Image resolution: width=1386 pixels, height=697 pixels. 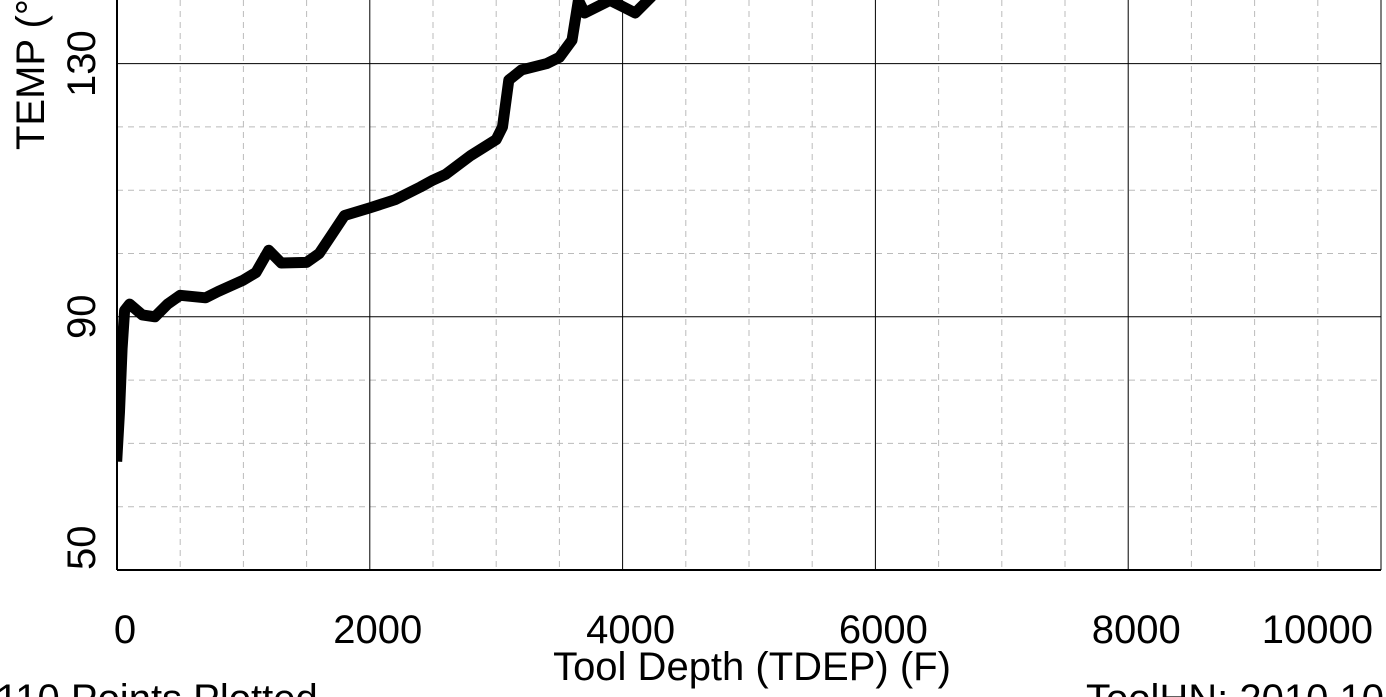 I want to click on x-tick-label: 0, so click(x=125, y=630).